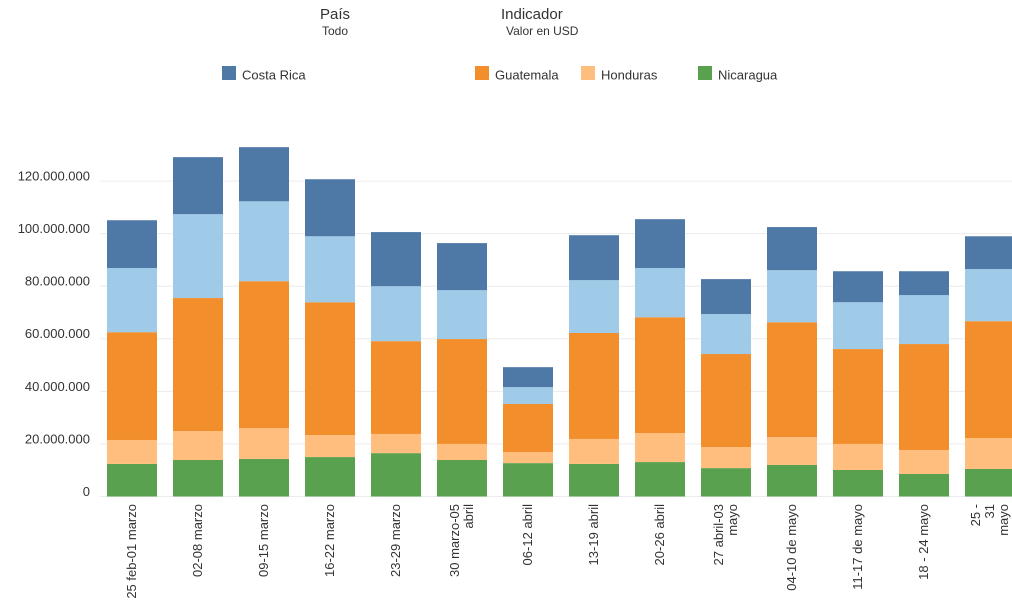 This screenshot has width=1012, height=607. What do you see at coordinates (395, 540) in the screenshot?
I see `x-tick-label: 23-29 marzo` at bounding box center [395, 540].